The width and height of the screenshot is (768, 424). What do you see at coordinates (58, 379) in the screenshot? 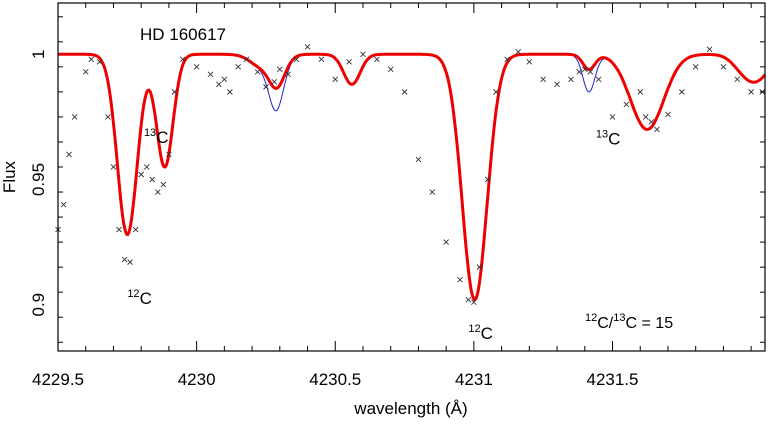
I see `x-tick-label: 4229.5` at bounding box center [58, 379].